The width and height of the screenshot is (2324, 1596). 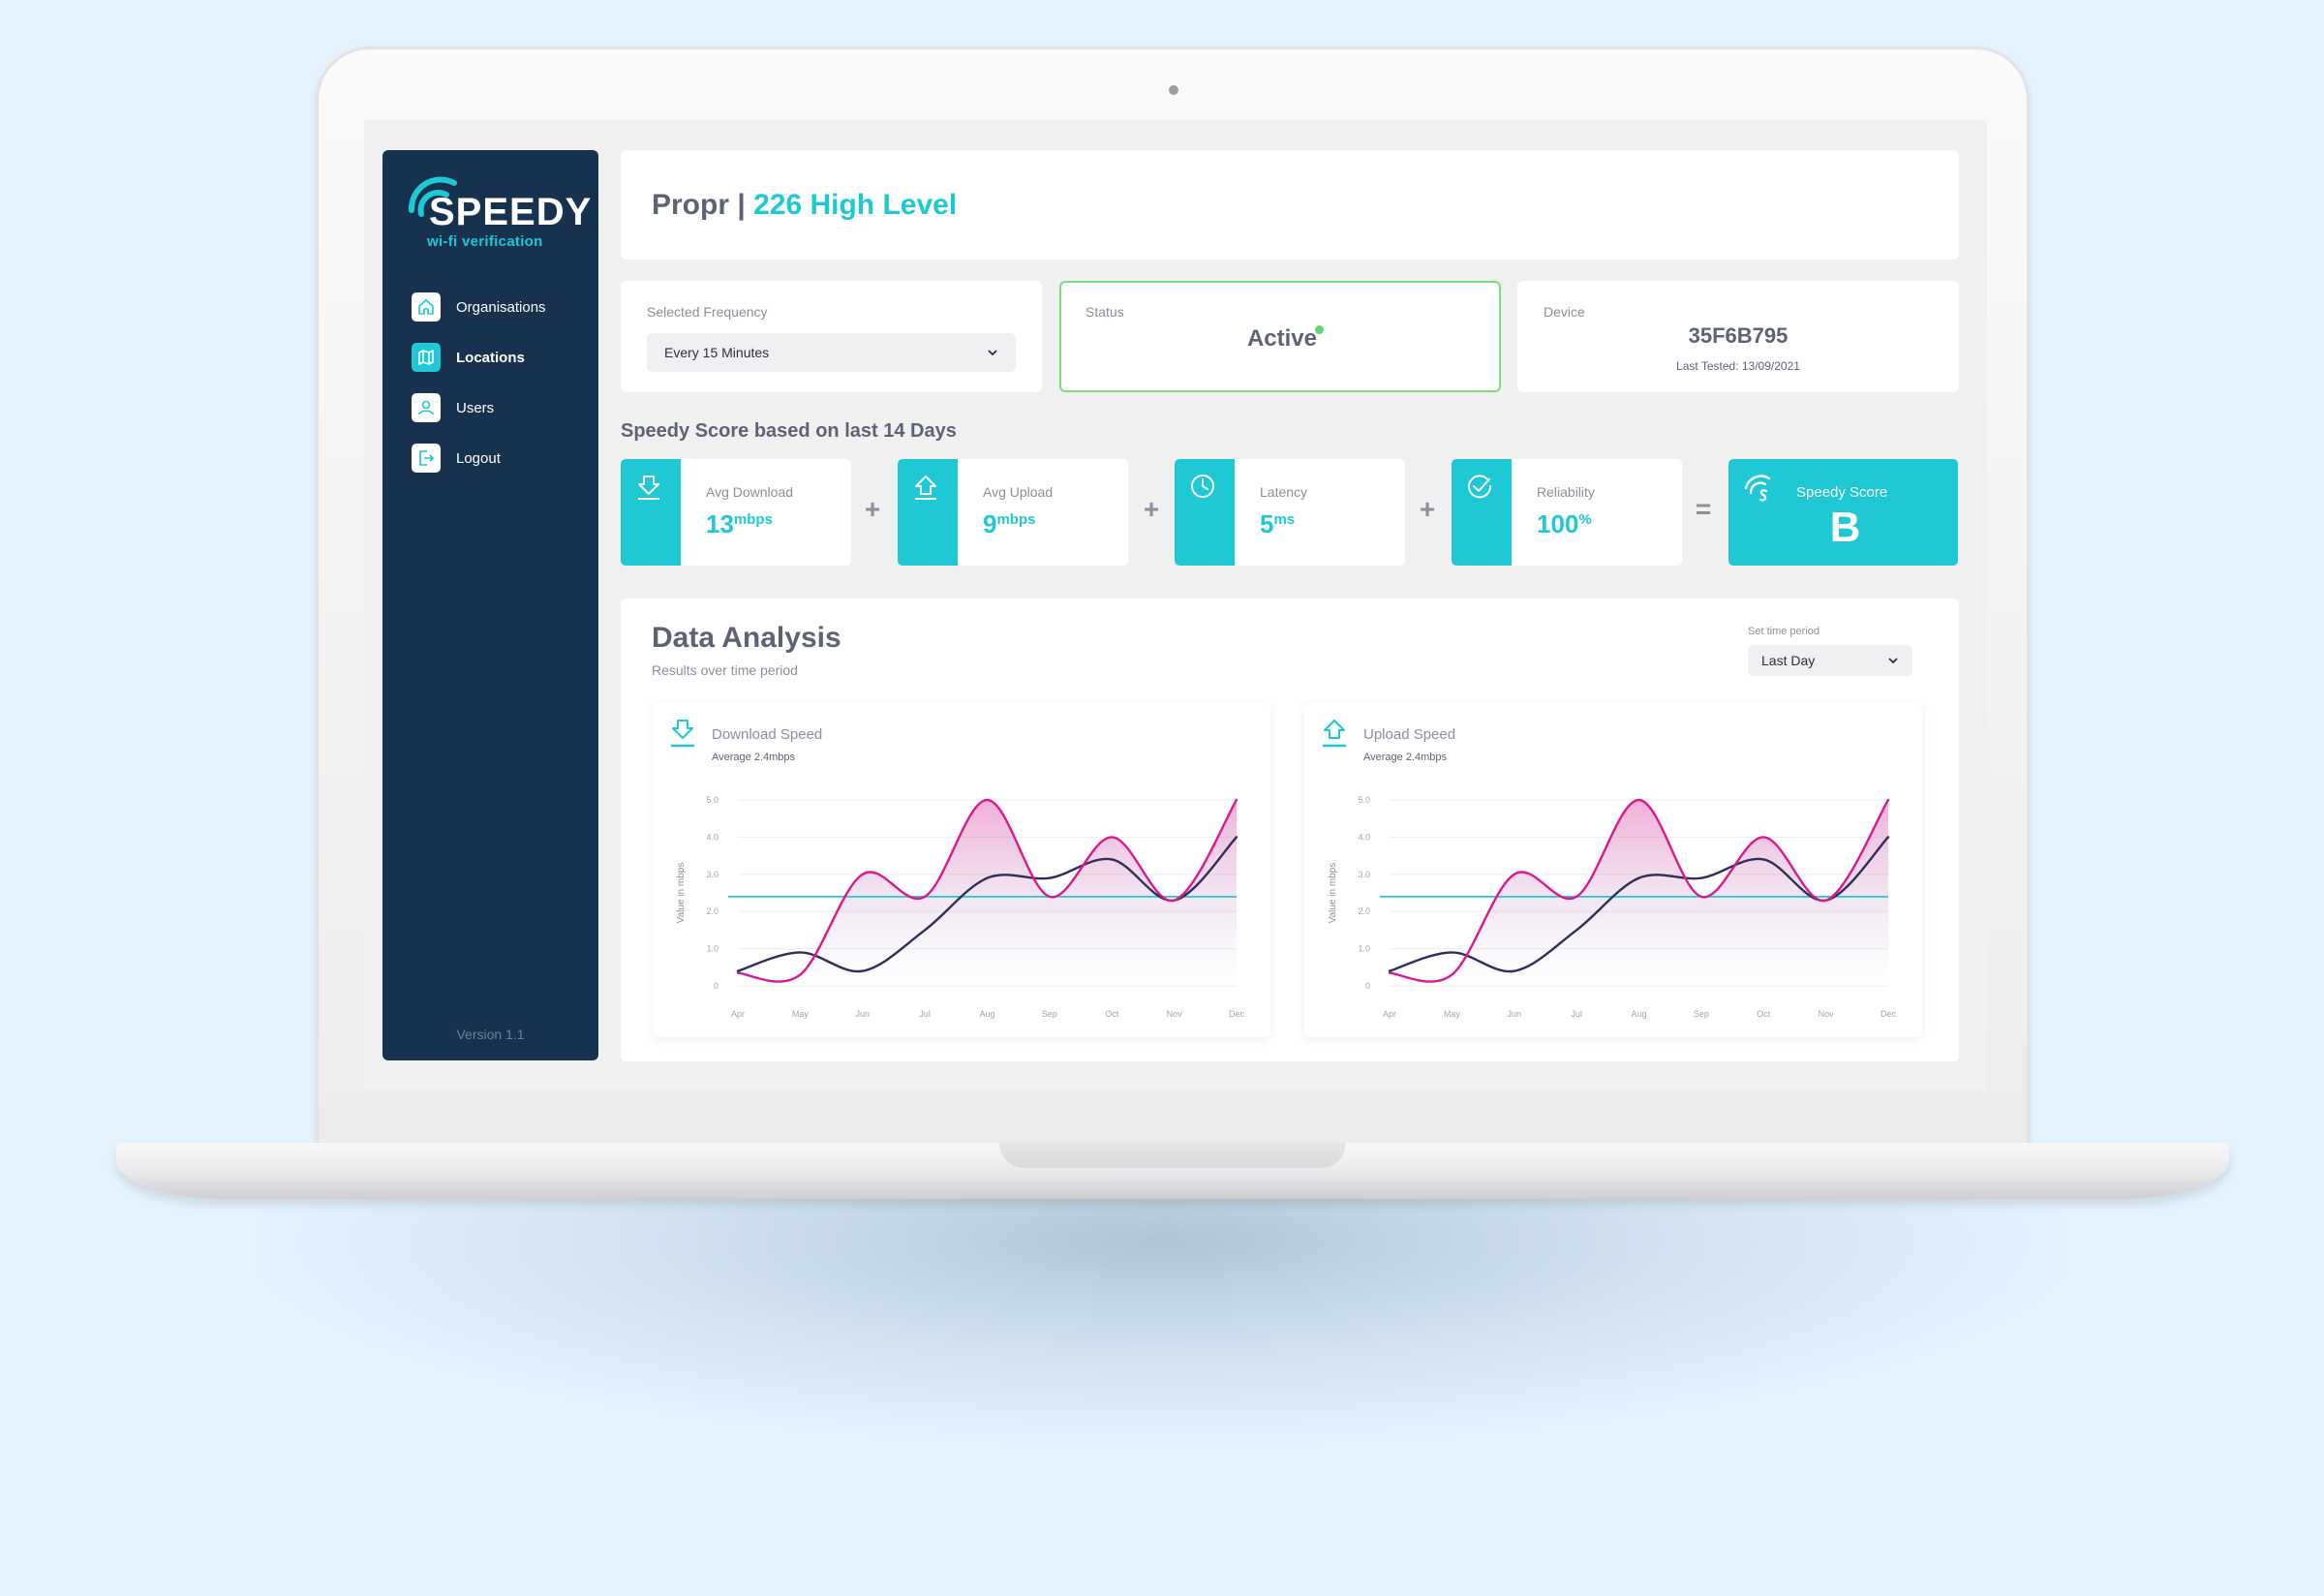 I want to click on wifi-logo-icon, so click(x=433, y=196).